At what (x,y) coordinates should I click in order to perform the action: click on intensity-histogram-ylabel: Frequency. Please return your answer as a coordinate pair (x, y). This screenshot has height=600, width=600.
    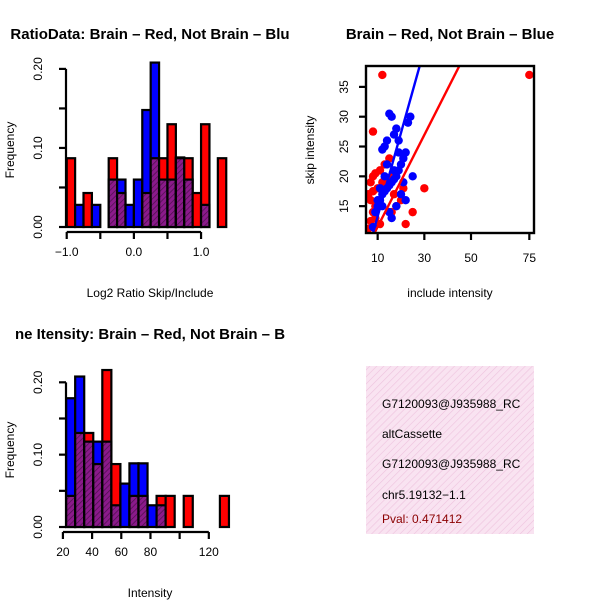
    Looking at the image, I should click on (10, 450).